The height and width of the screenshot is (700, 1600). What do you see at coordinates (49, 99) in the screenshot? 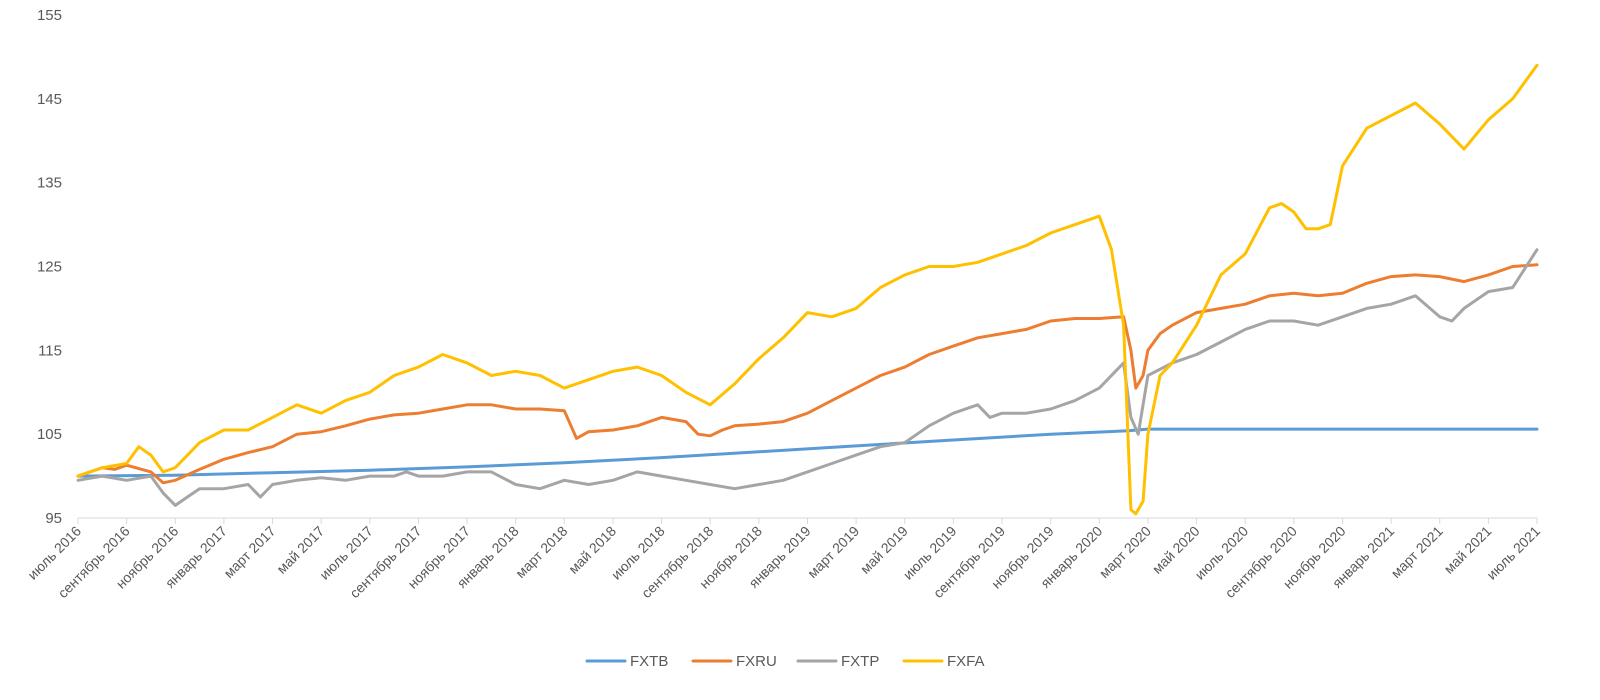
I see `y-tick-label: 145` at bounding box center [49, 99].